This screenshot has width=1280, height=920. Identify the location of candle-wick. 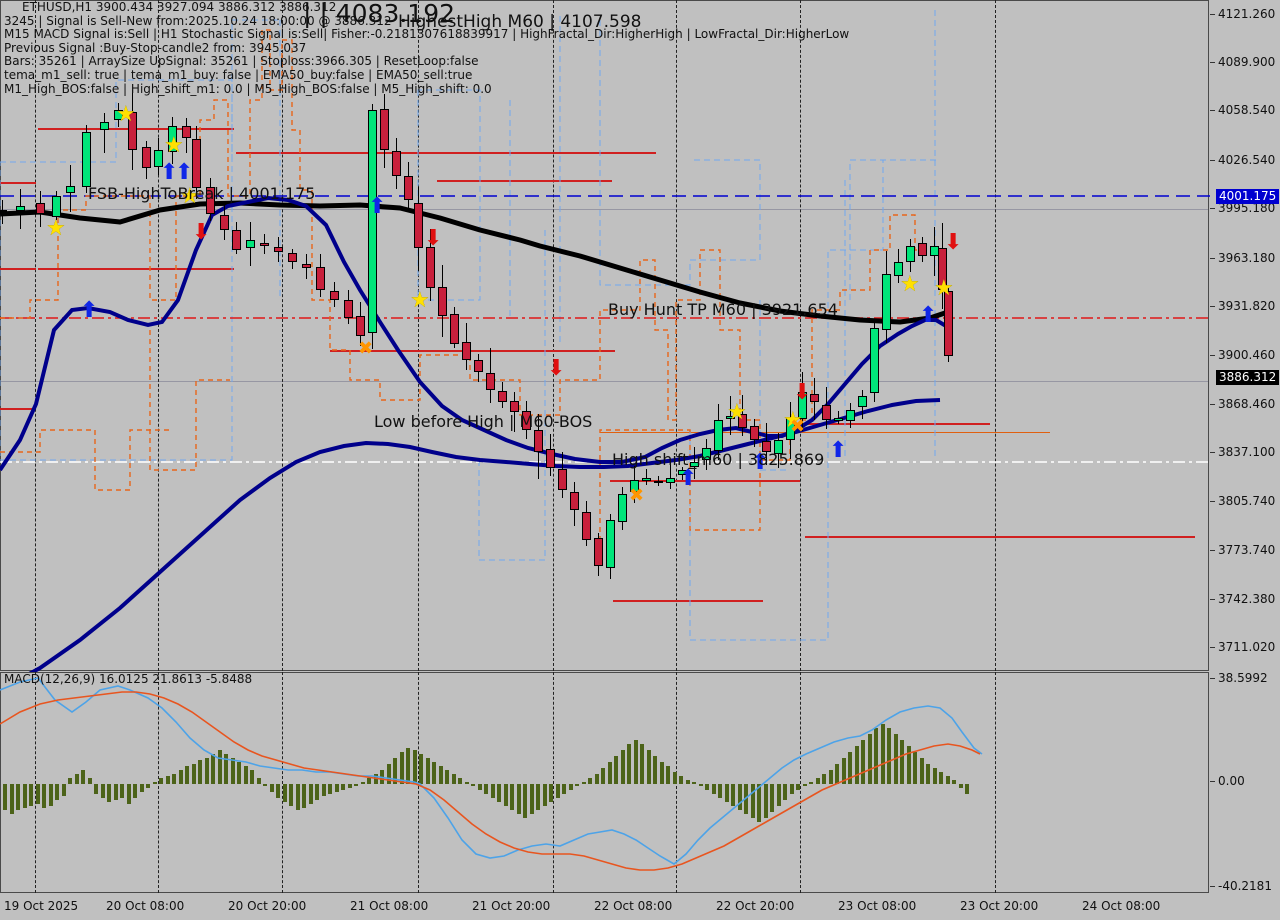
(104, 132).